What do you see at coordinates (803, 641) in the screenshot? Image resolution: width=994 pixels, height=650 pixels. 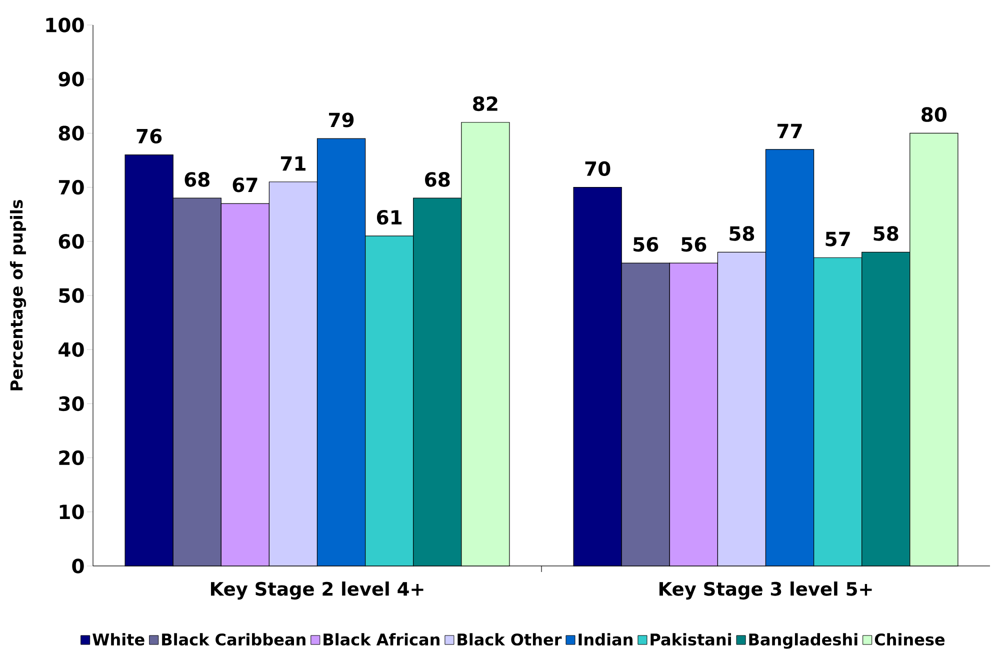 I see `legend-label: Bangladeshi` at bounding box center [803, 641].